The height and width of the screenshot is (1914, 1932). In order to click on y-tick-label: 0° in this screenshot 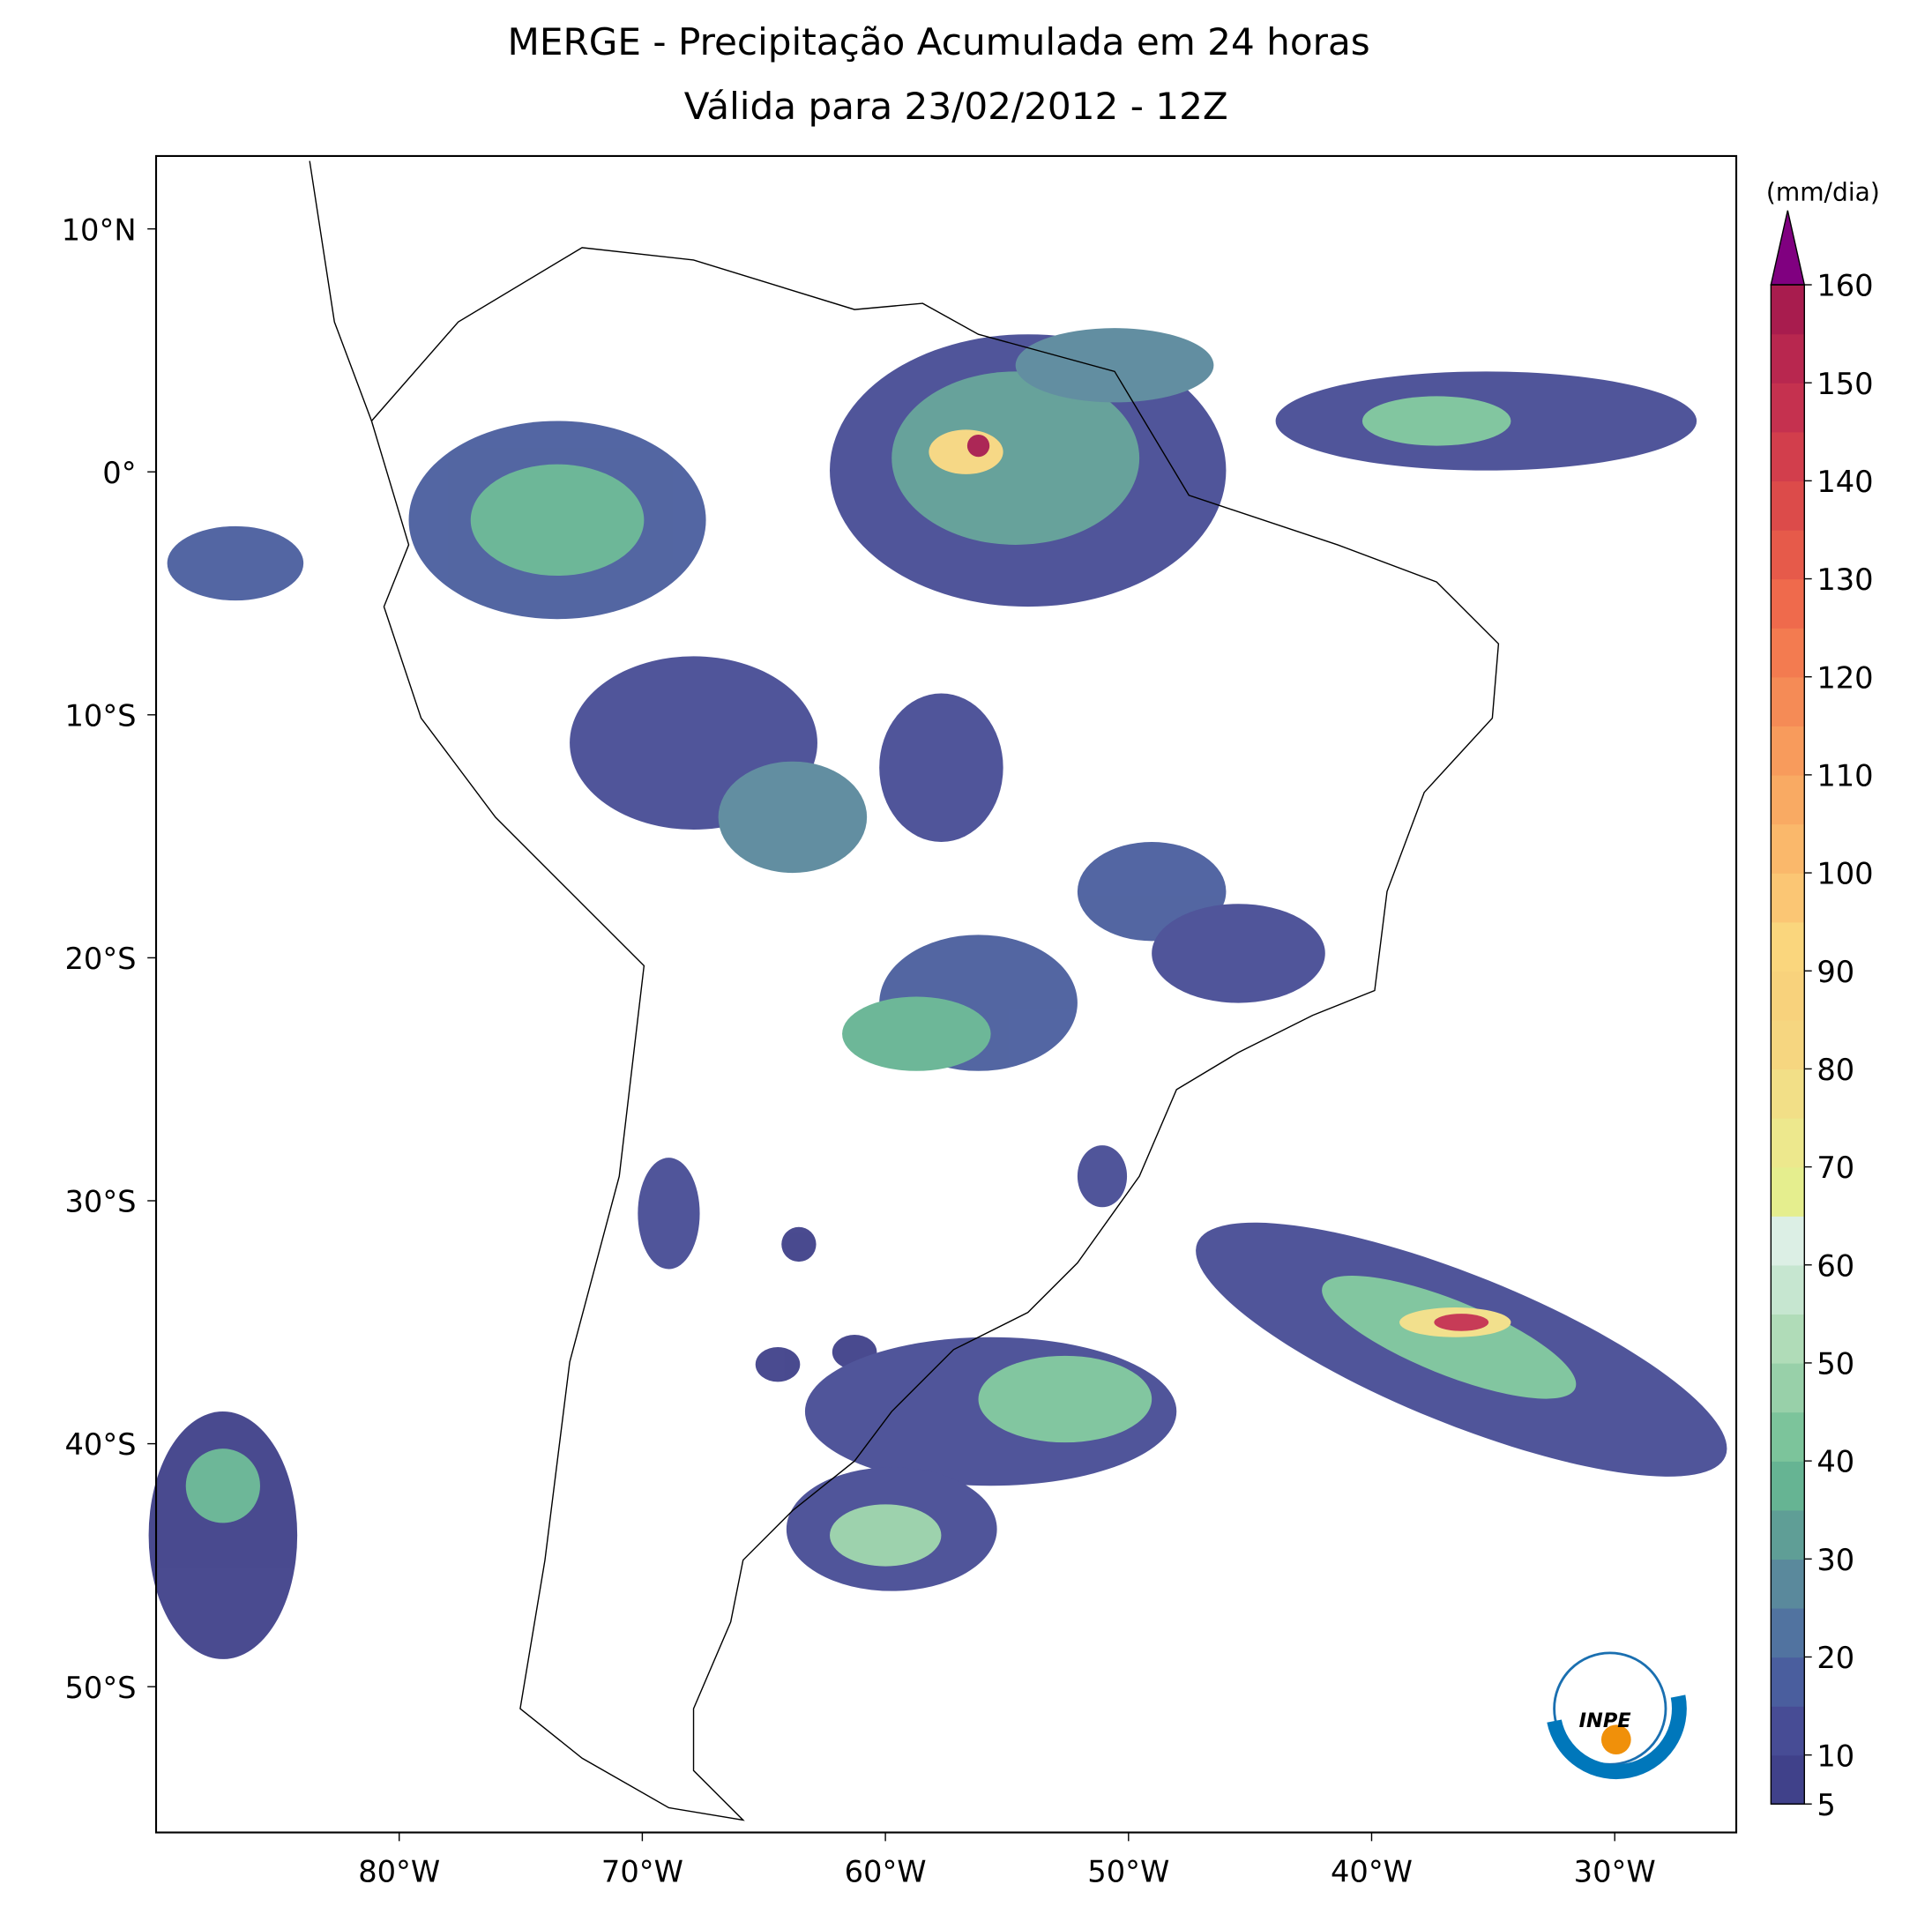, I will do `click(119, 473)`.